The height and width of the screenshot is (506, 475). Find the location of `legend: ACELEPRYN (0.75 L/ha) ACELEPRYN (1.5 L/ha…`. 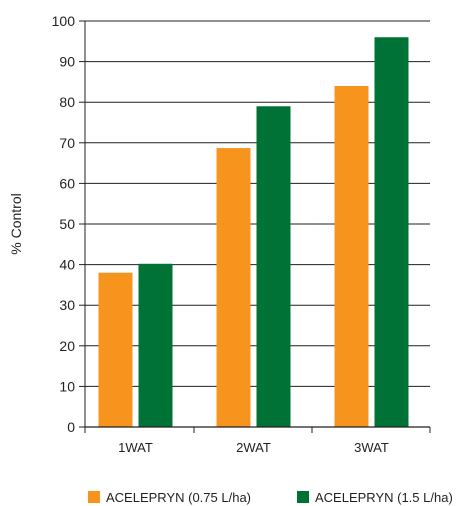

legend: ACELEPRYN (0.75 L/ha) ACELEPRYN (1.5 L/ha… is located at coordinates (270, 497).